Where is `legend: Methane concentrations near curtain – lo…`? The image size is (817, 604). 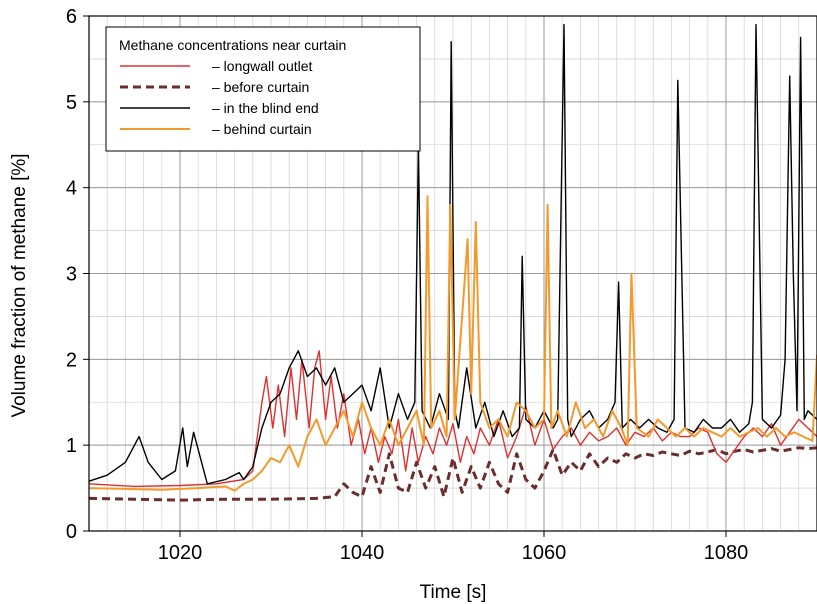
legend: Methane concentrations near curtain – lo… is located at coordinates (263, 89).